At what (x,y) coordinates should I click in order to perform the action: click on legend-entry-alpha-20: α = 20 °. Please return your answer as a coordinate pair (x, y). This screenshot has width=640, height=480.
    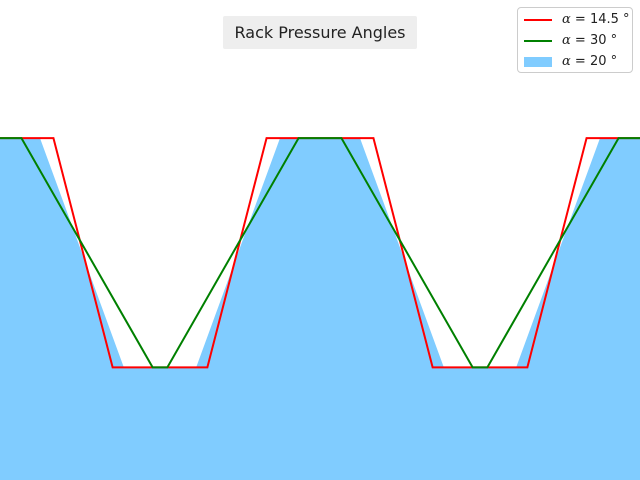
    Looking at the image, I should click on (576, 62).